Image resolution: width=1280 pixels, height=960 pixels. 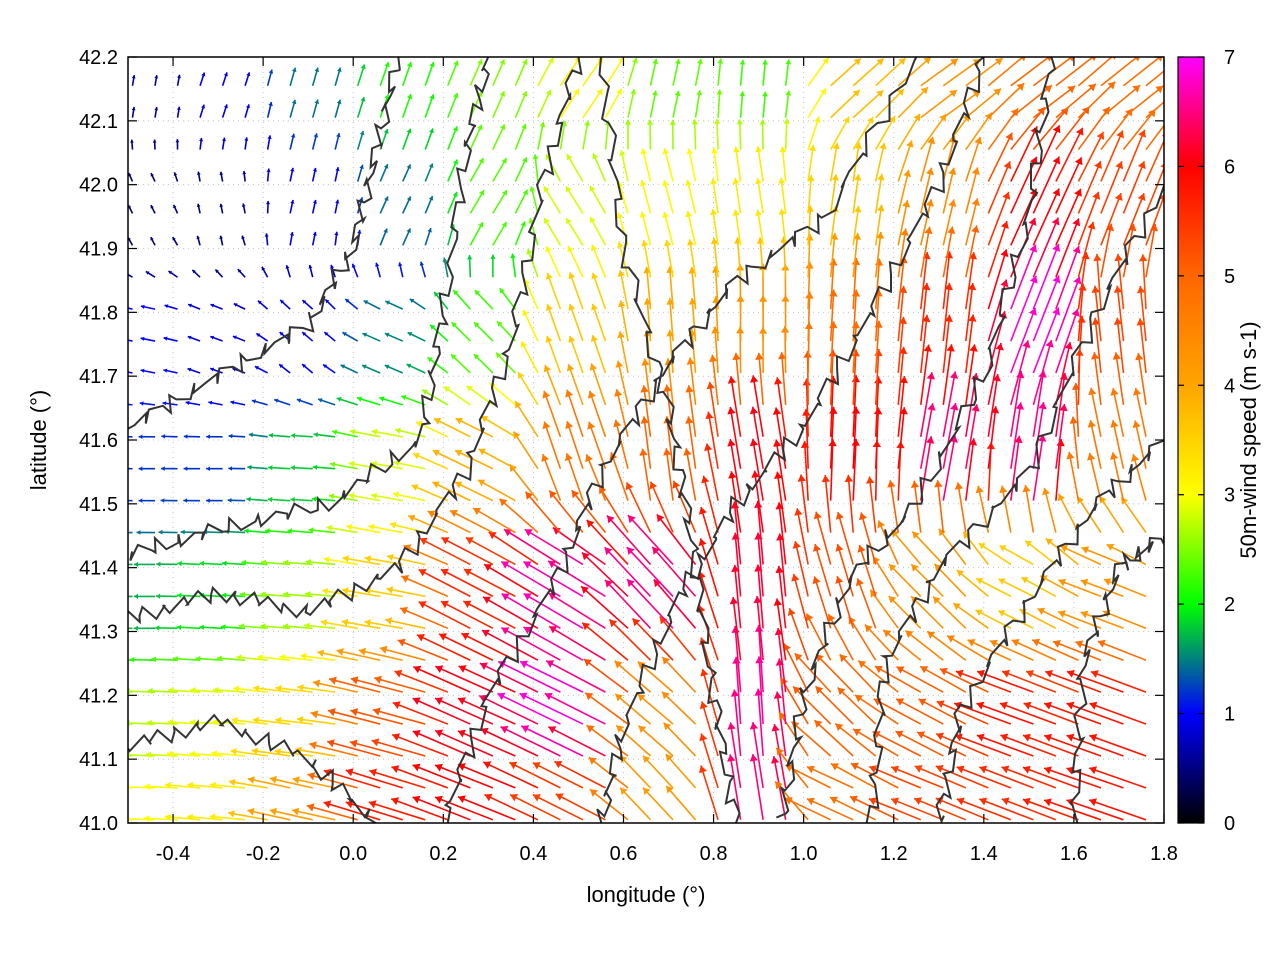 I want to click on colorbar-tick-label: 7, so click(x=1229, y=58).